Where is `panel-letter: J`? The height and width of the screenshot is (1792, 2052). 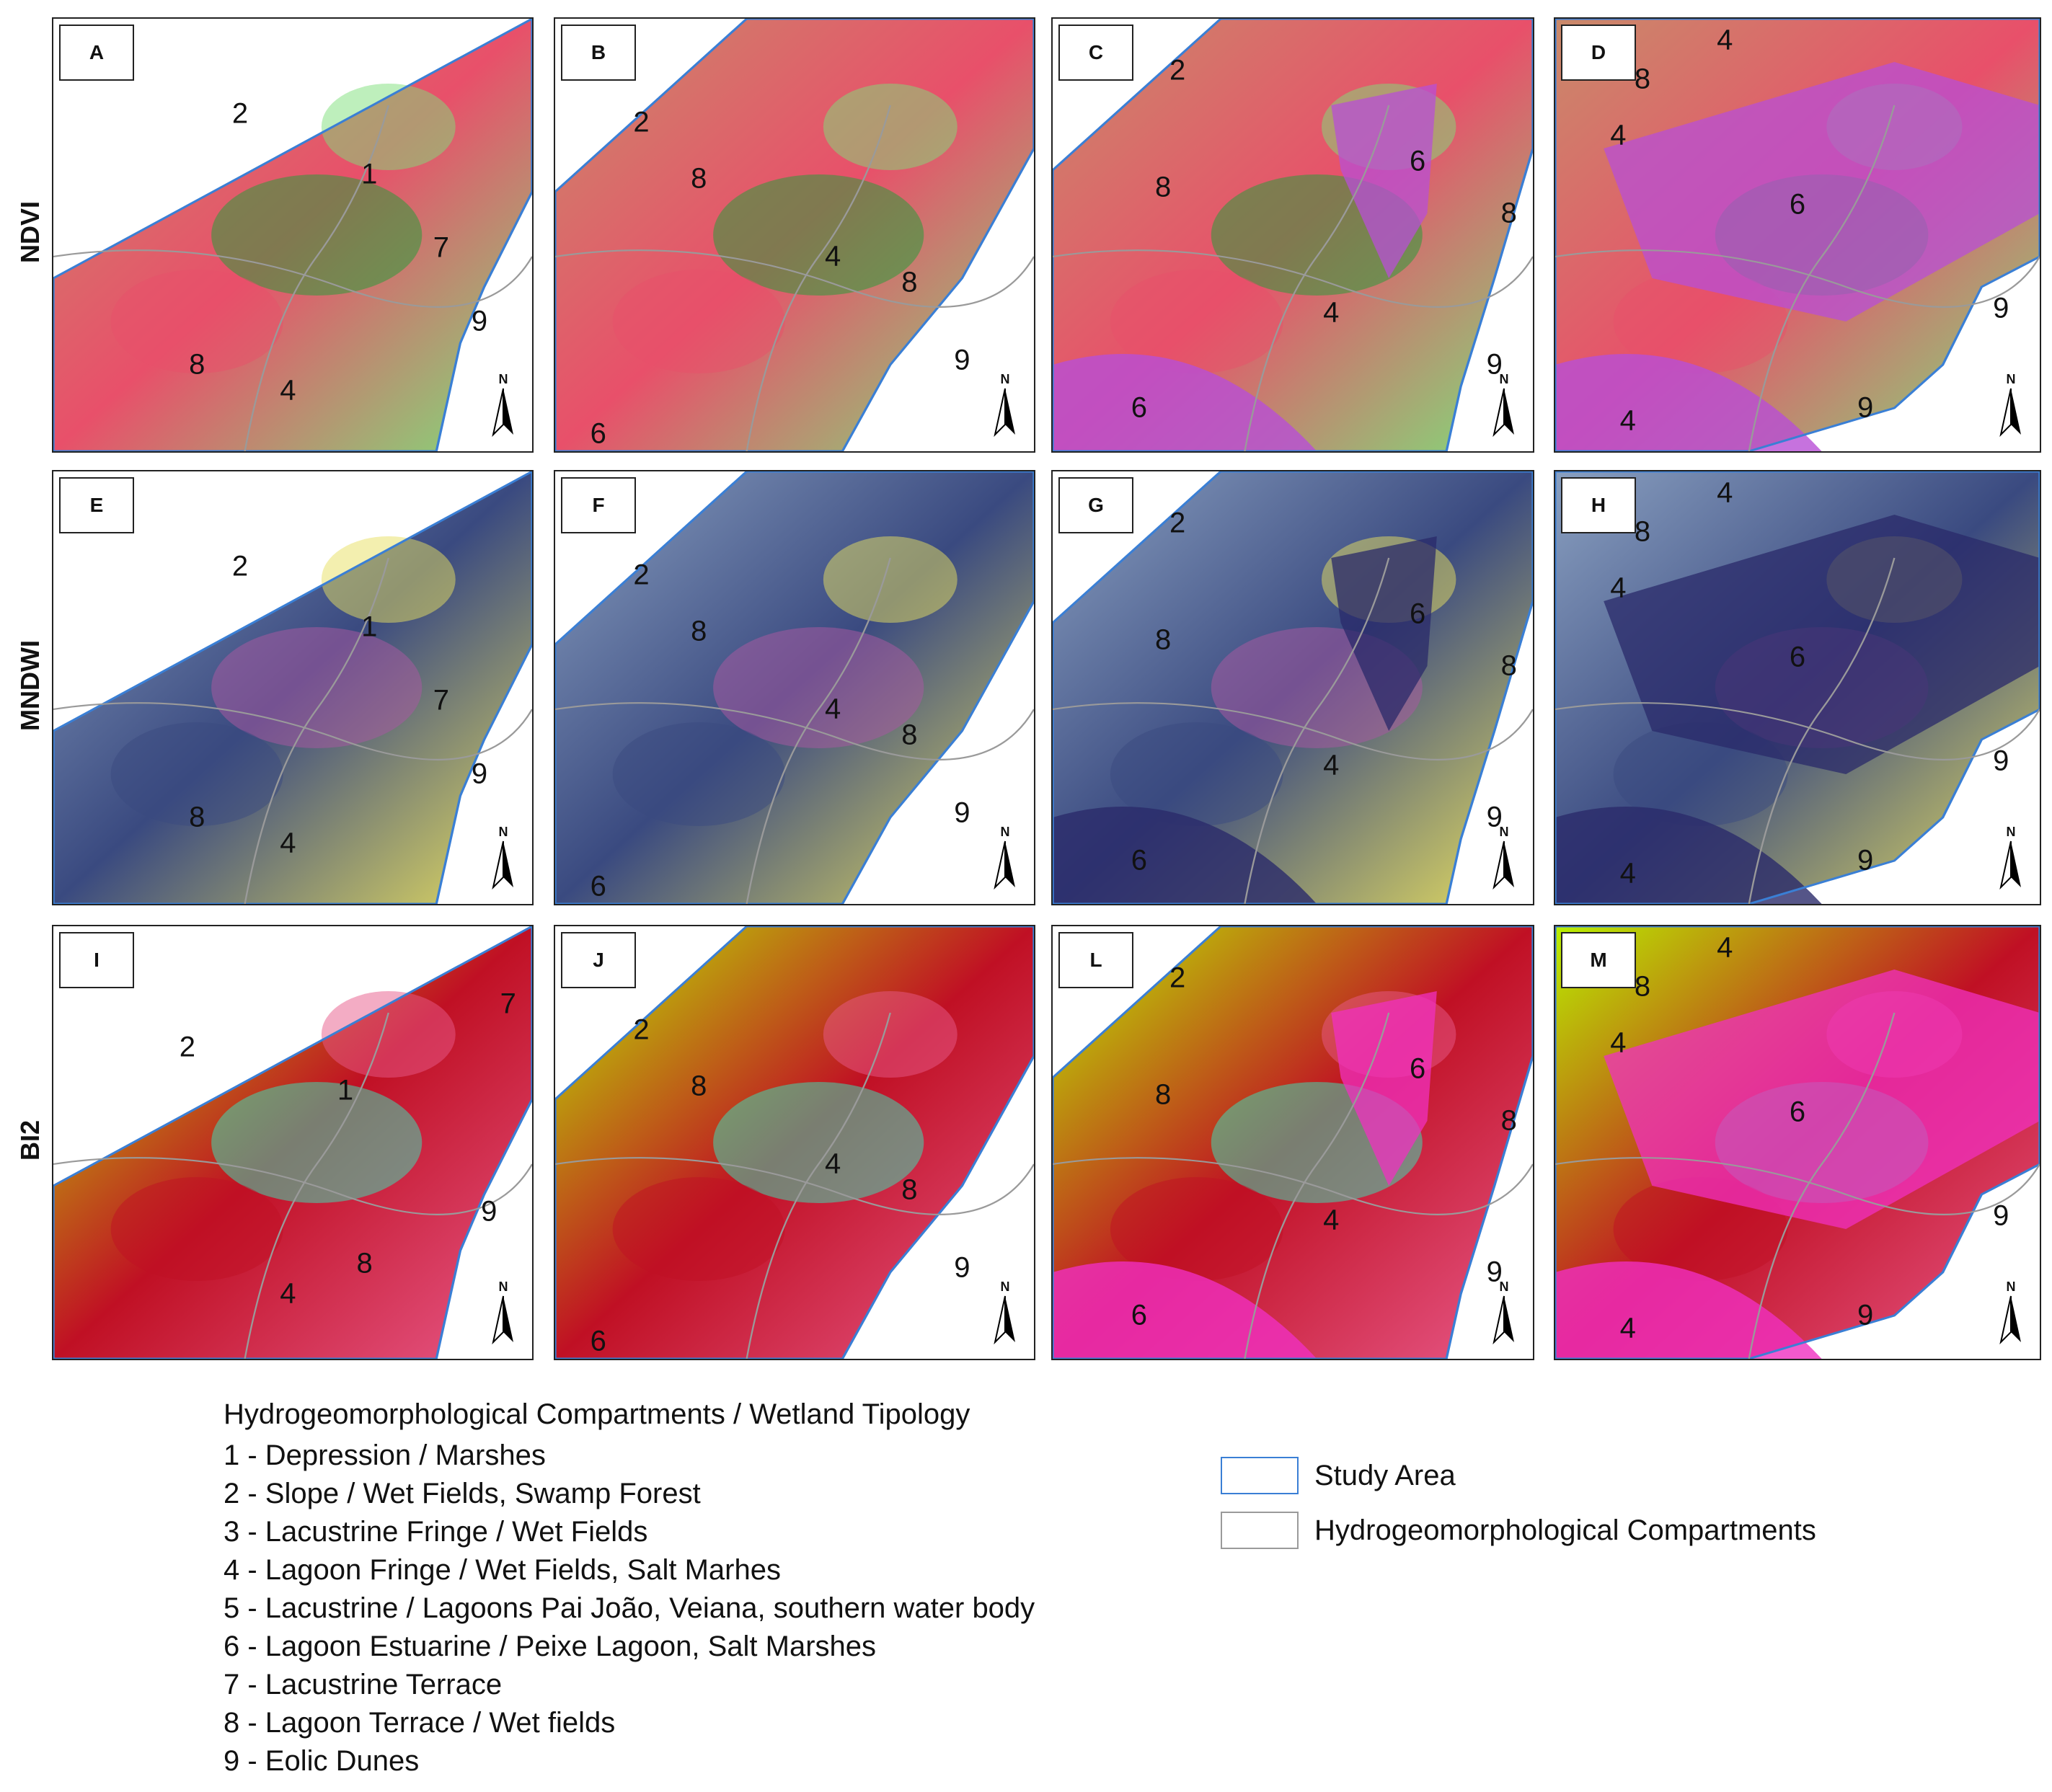
panel-letter: J is located at coordinates (598, 960).